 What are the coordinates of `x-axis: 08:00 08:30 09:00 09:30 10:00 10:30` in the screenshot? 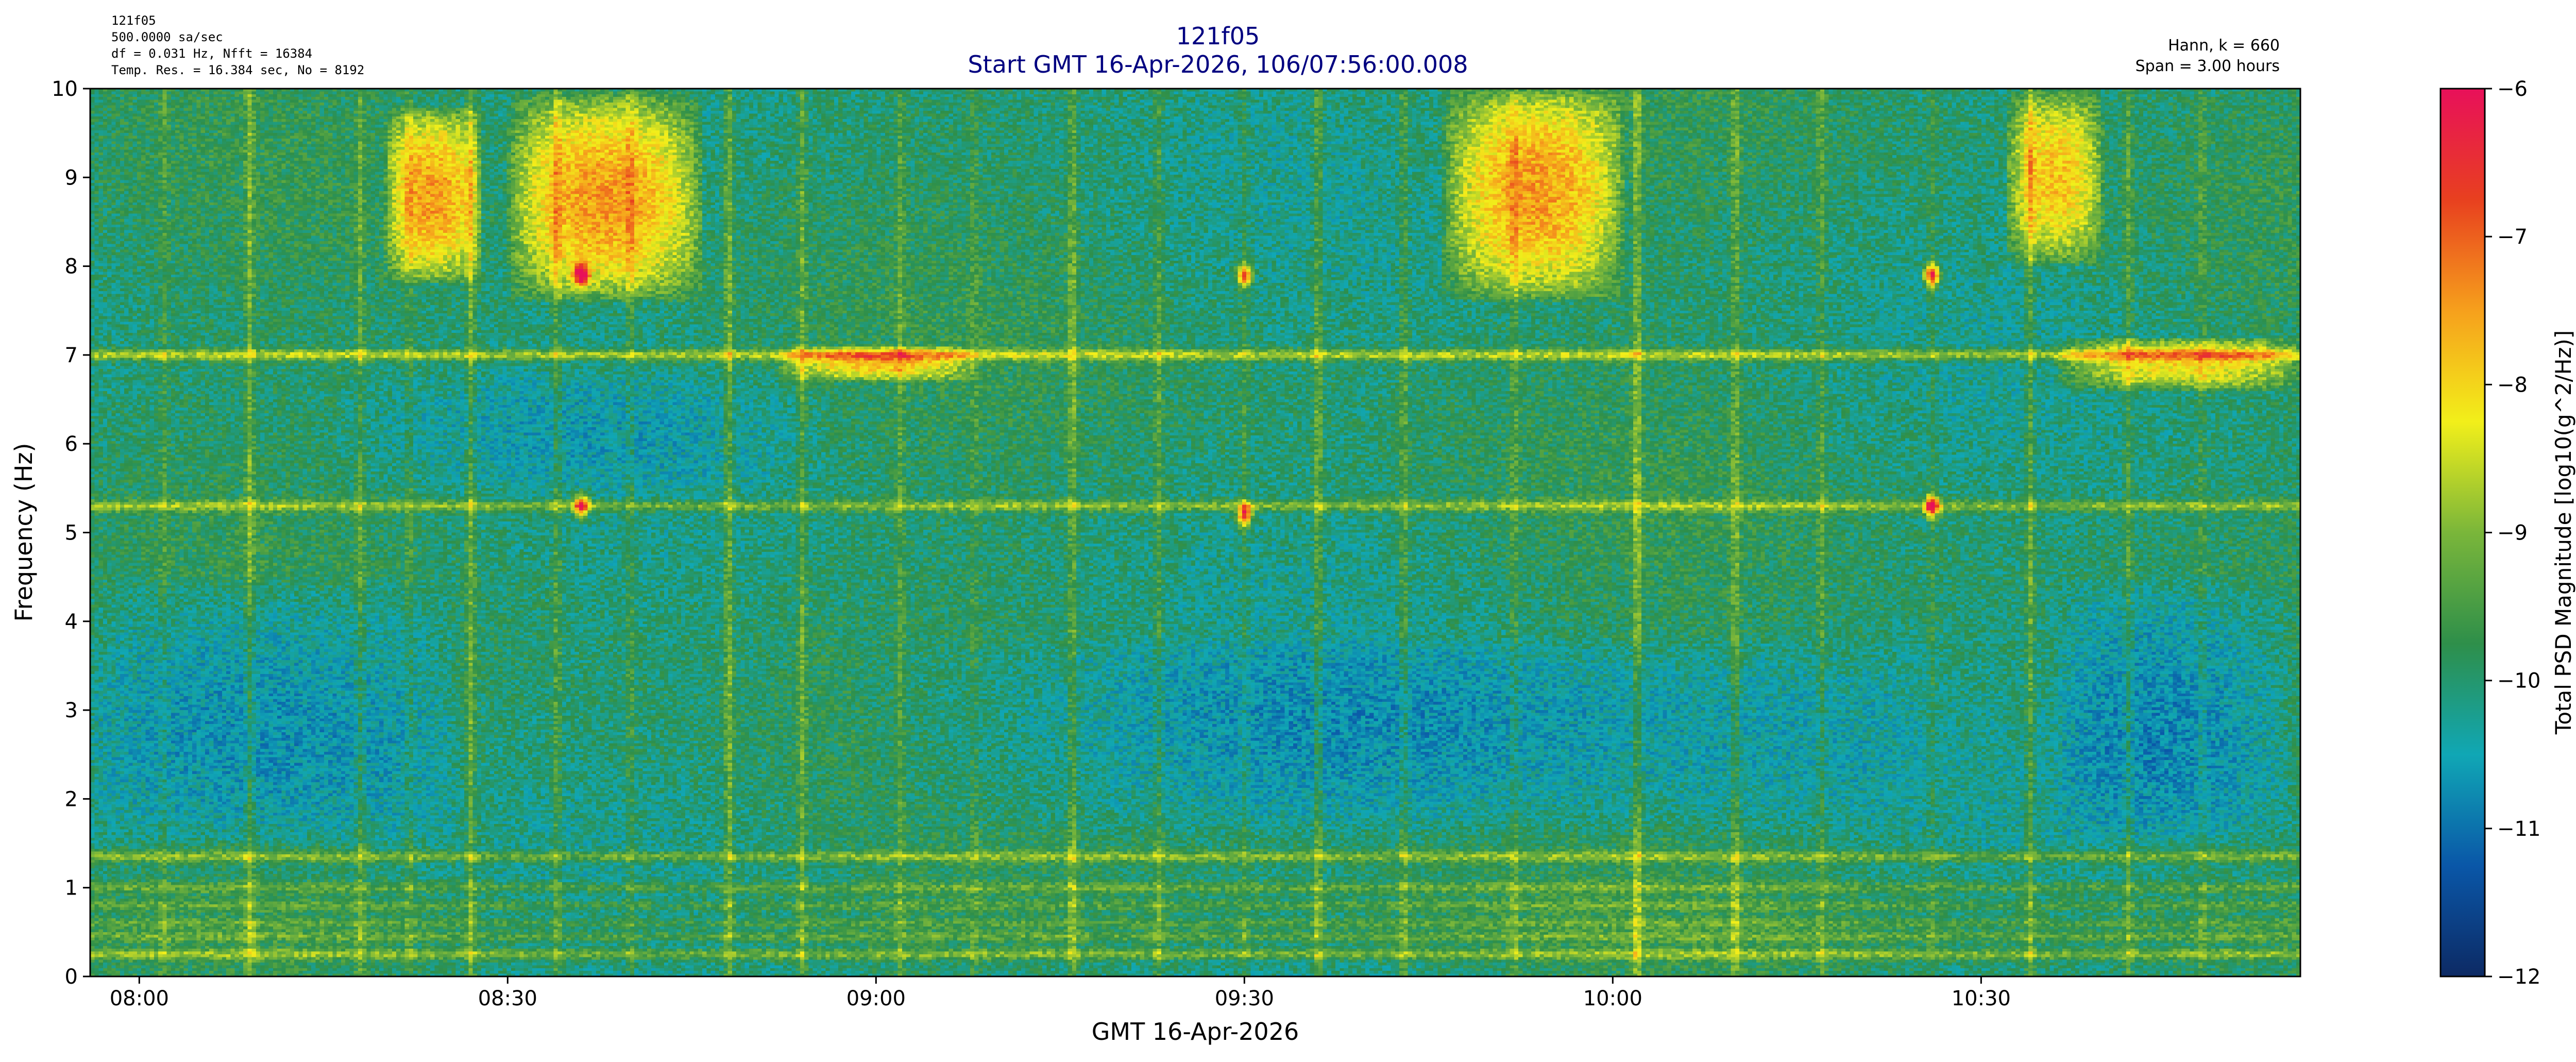 It's located at (1060, 993).